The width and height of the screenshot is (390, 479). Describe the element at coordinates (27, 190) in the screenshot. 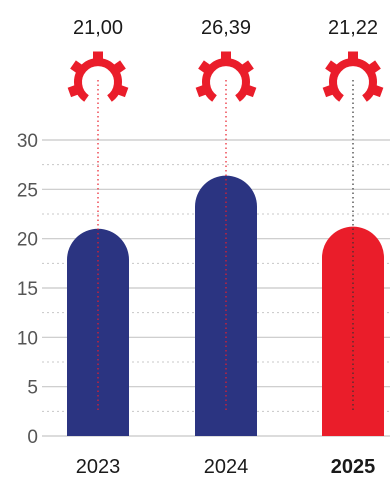

I see `y-tick-label: 25` at that location.